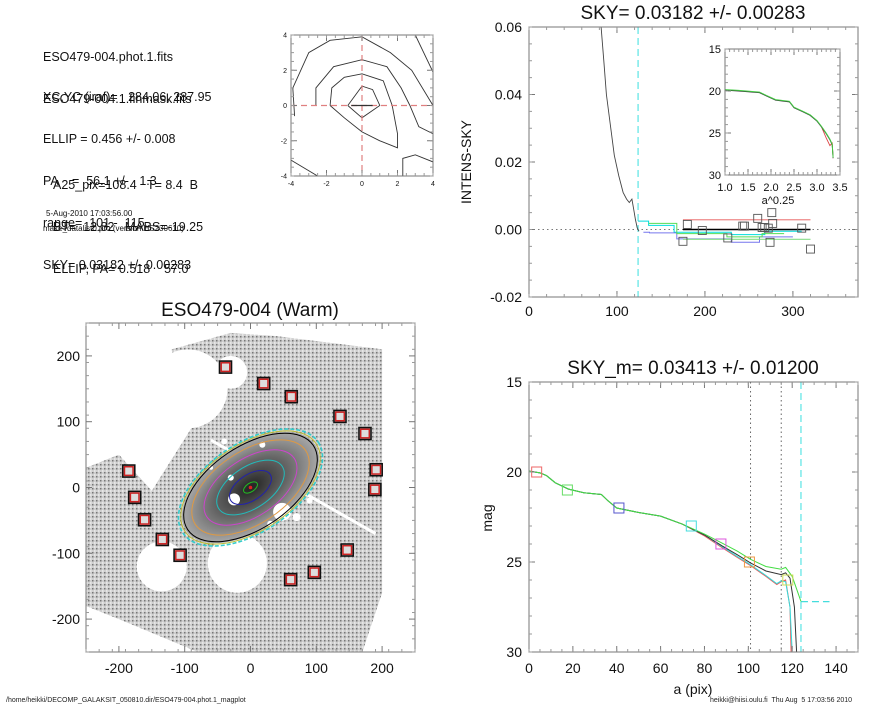 This screenshot has width=885, height=708. I want to click on catalog-line: A25_pix=108.4 T= 8.4 B, so click(126, 185).